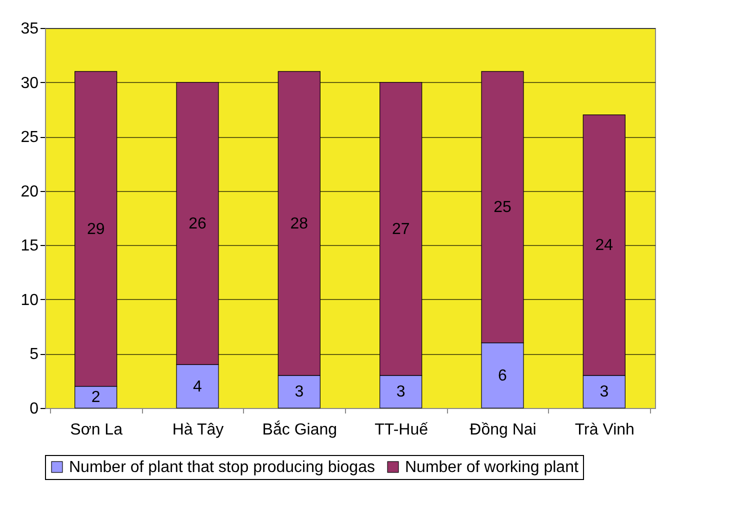 This screenshot has width=749, height=517. What do you see at coordinates (300, 429) in the screenshot?
I see `x-tick-label: Bắc Giang` at bounding box center [300, 429].